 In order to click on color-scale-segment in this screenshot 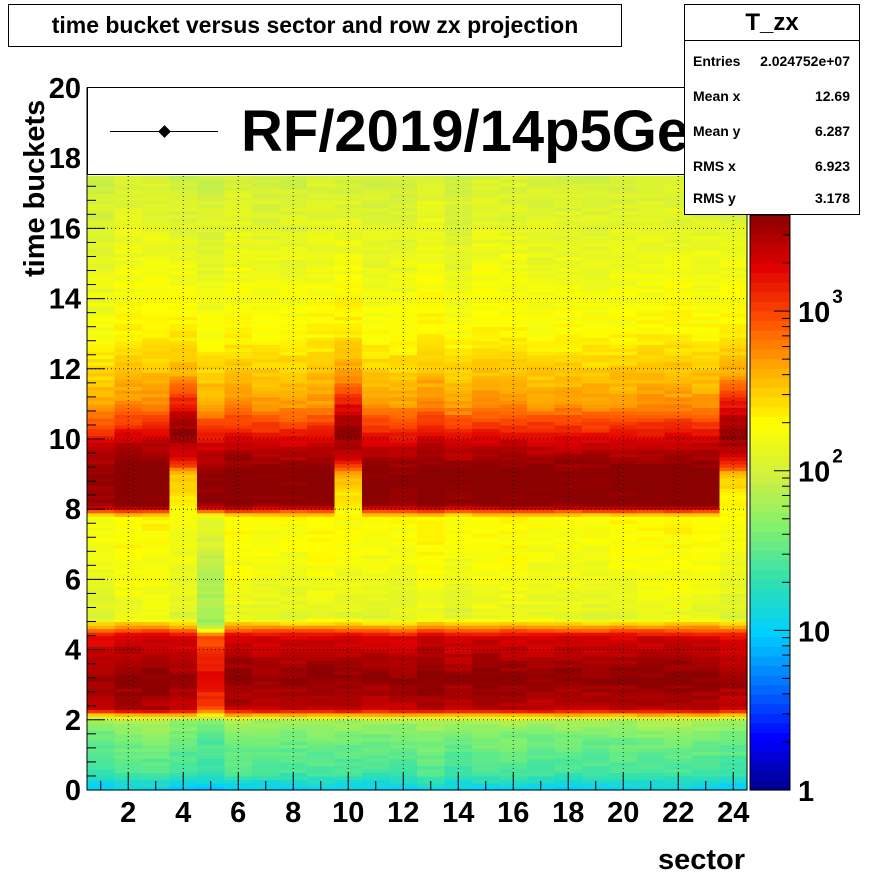, I will do `click(770, 402)`.